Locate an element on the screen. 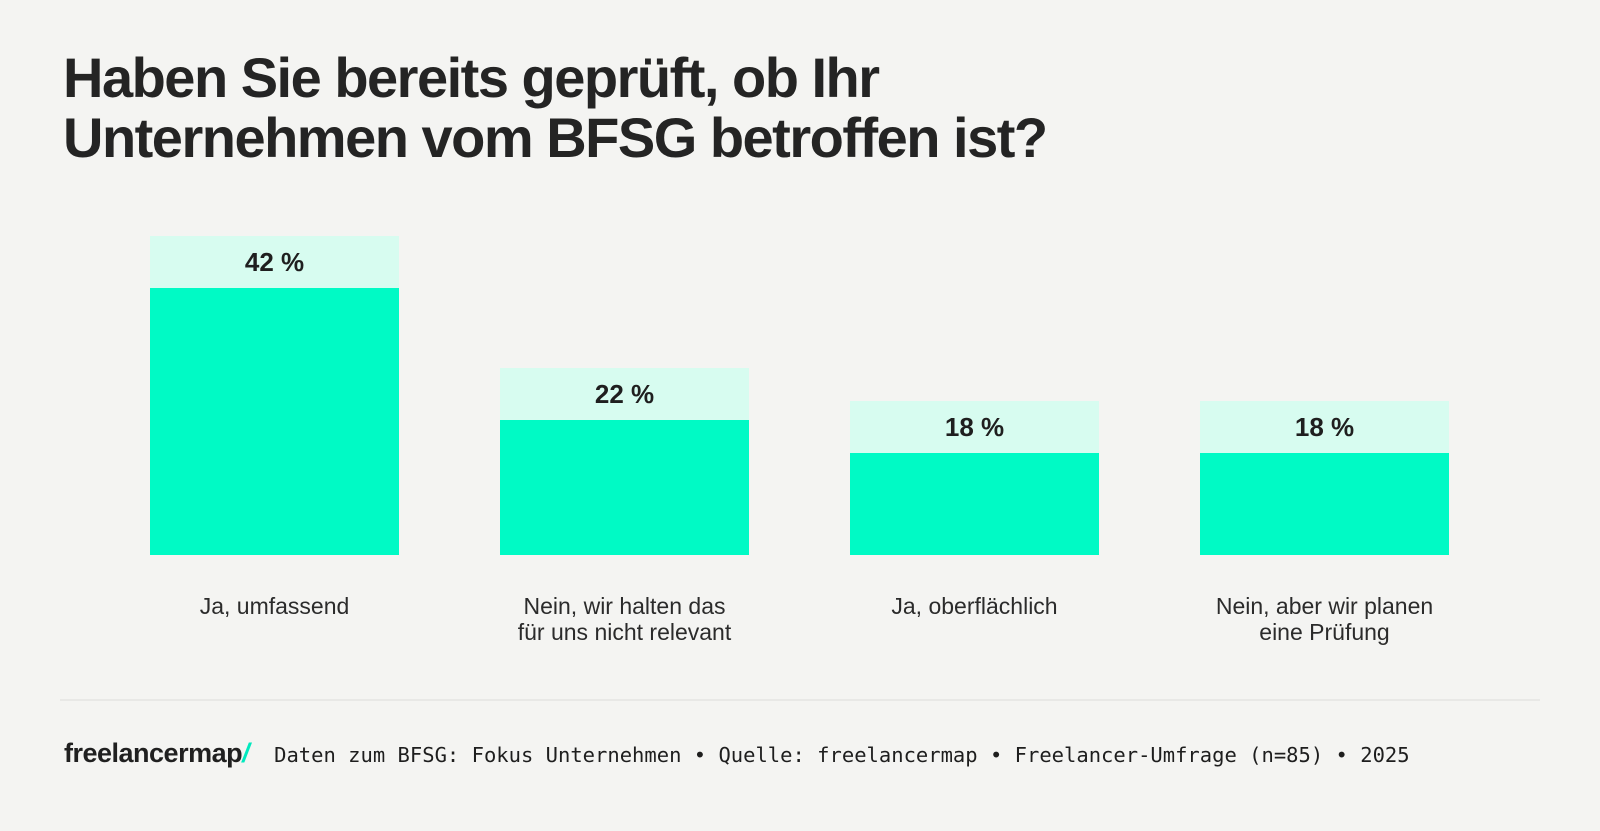 The image size is (1600, 831). logo-slash-icon: / is located at coordinates (246, 753).